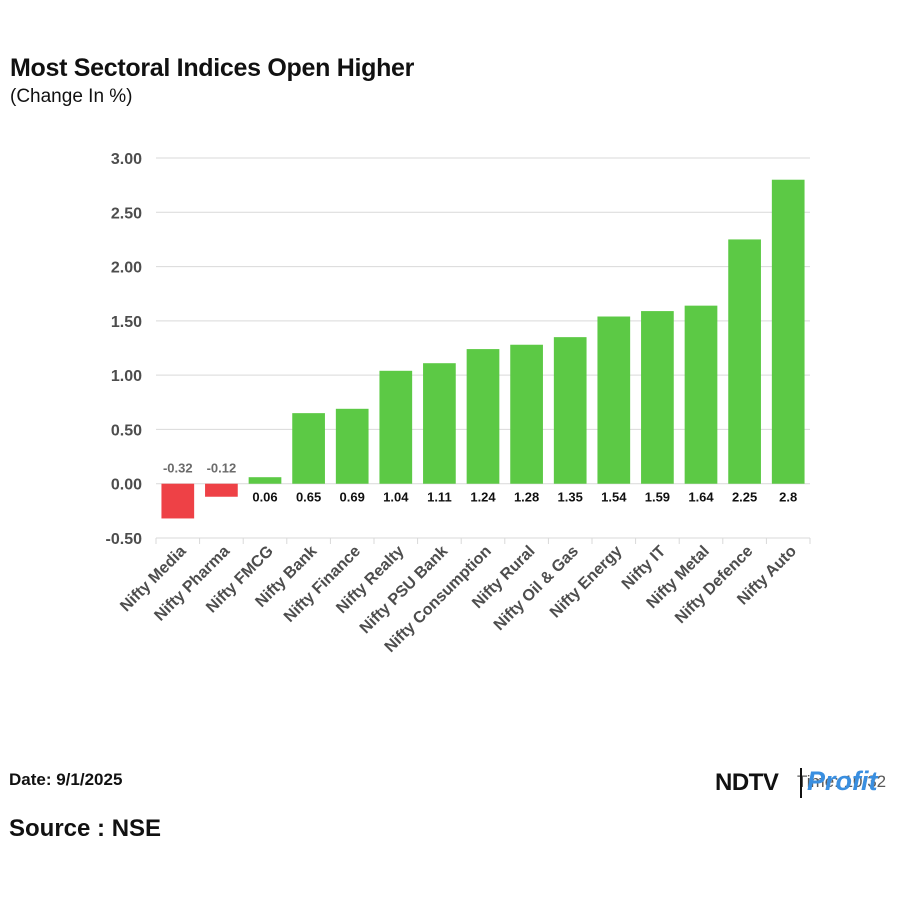 This screenshot has width=900, height=900. Describe the element at coordinates (126, 322) in the screenshot. I see `y-tick-label: 1.50` at that location.